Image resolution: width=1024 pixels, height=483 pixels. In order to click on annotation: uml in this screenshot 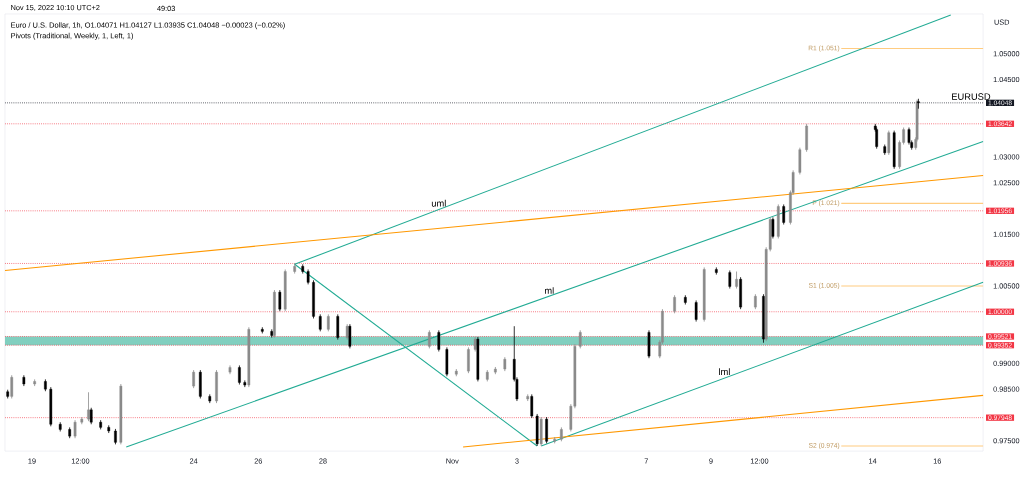, I will do `click(438, 203)`.